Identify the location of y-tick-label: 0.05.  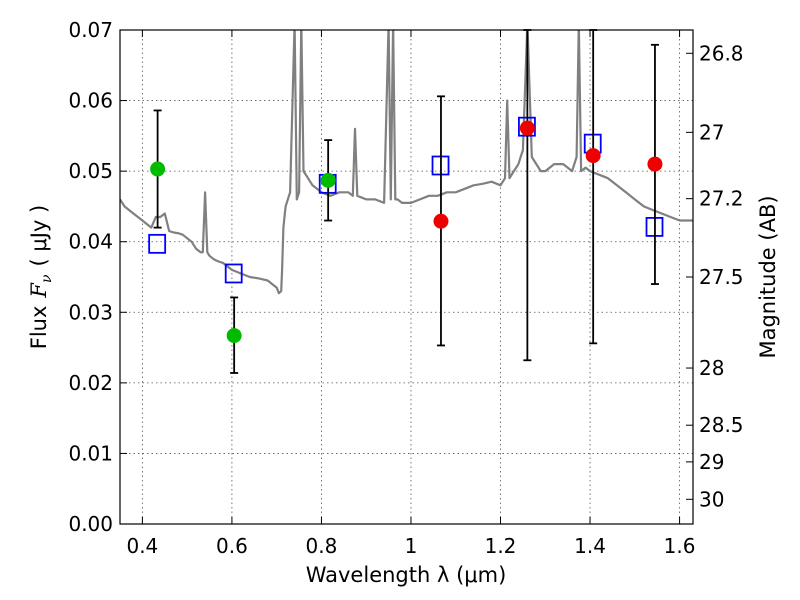
(90, 171).